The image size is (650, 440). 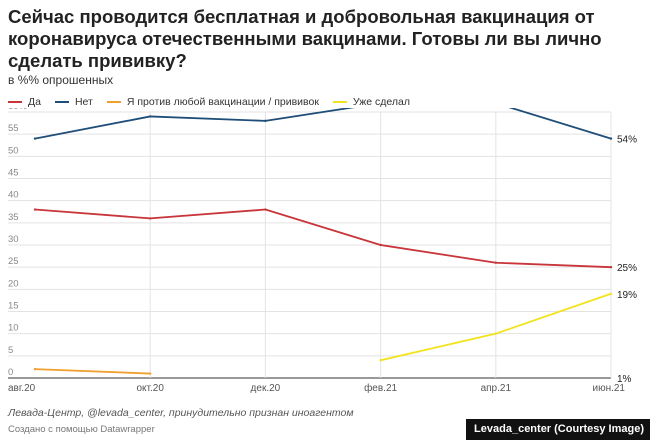 I want to click on x-tick-label: июн.21, so click(x=608, y=388).